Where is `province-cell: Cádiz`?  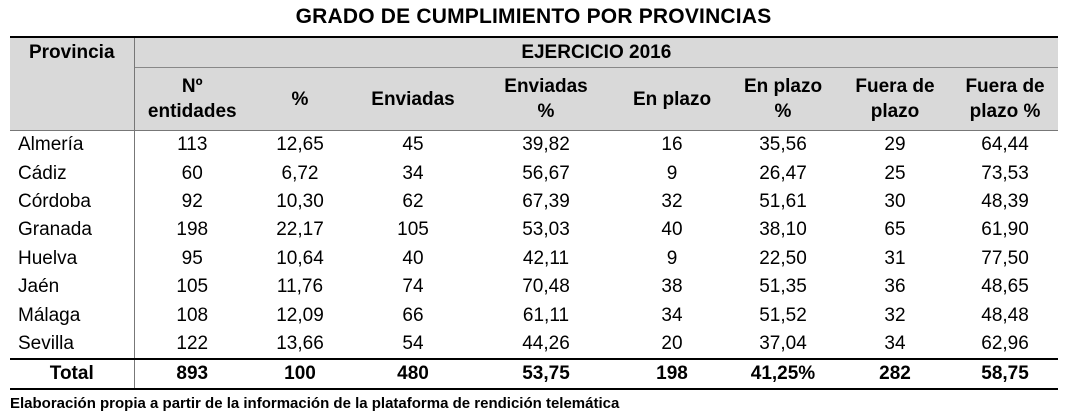 province-cell: Cádiz is located at coordinates (72, 173).